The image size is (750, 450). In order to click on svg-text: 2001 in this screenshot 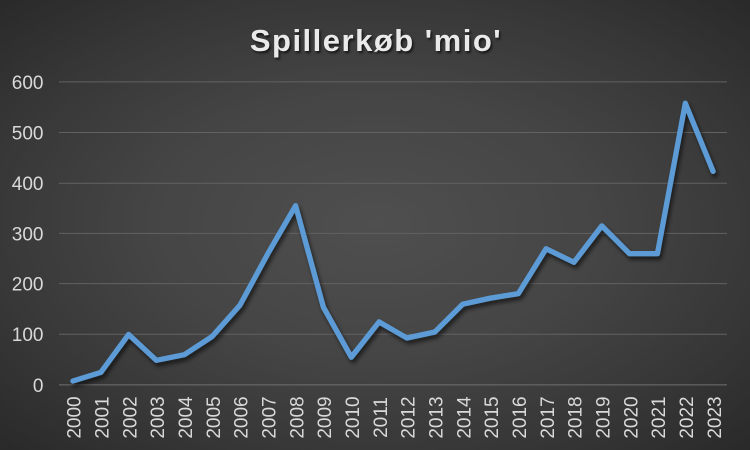, I will do `click(103, 417)`.